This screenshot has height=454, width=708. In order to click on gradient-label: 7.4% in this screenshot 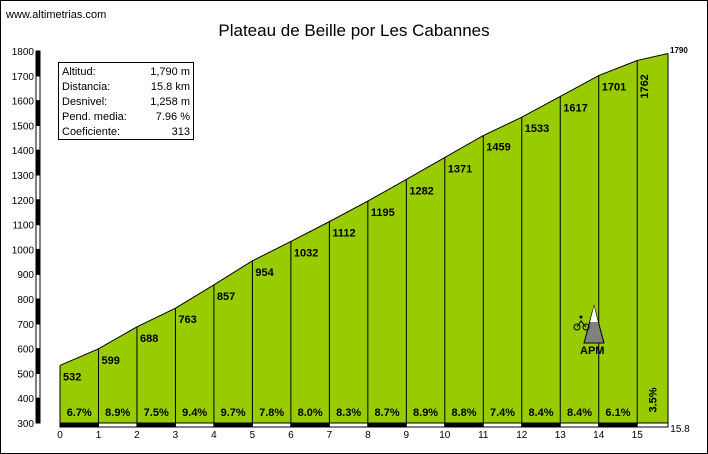, I will do `click(502, 413)`.